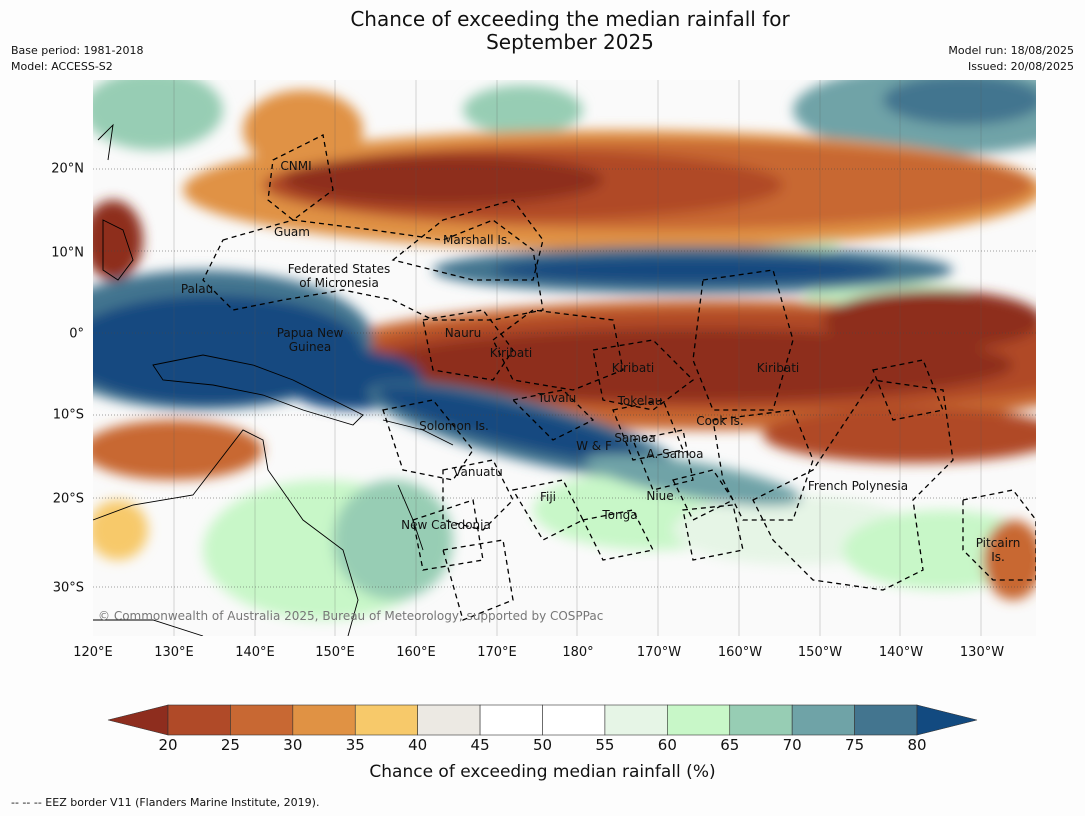 The image size is (1085, 816). What do you see at coordinates (640, 401) in the screenshot?
I see `place-label: Tokelau` at bounding box center [640, 401].